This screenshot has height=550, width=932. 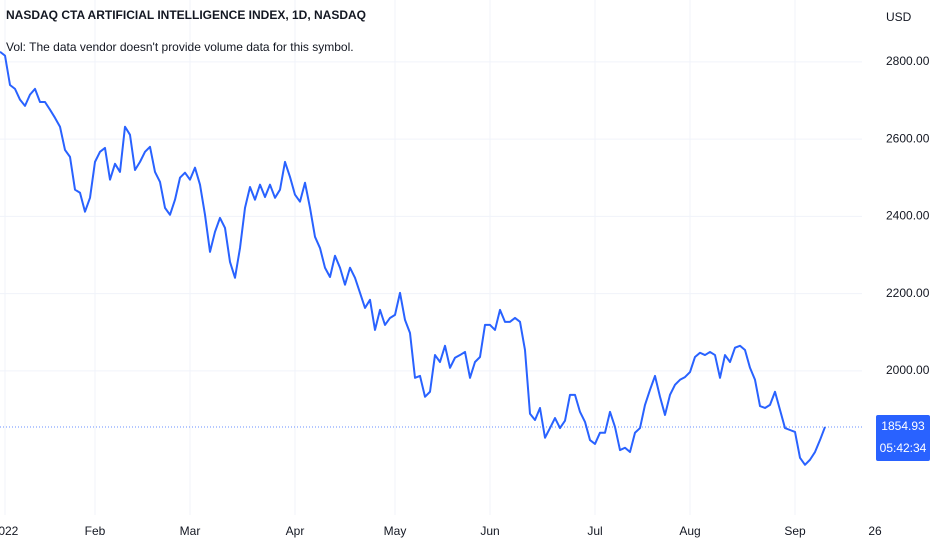 I want to click on x-tick-label: 2022, so click(x=9, y=531).